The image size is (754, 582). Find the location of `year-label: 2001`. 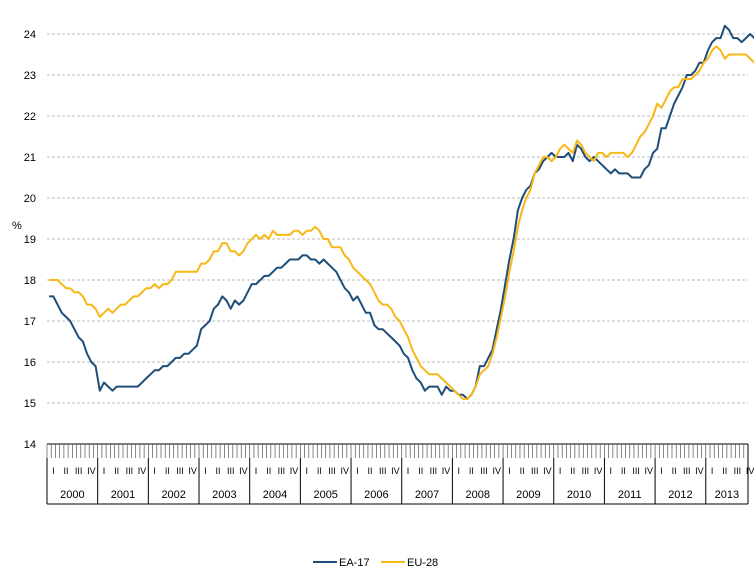

year-label: 2001 is located at coordinates (123, 495).